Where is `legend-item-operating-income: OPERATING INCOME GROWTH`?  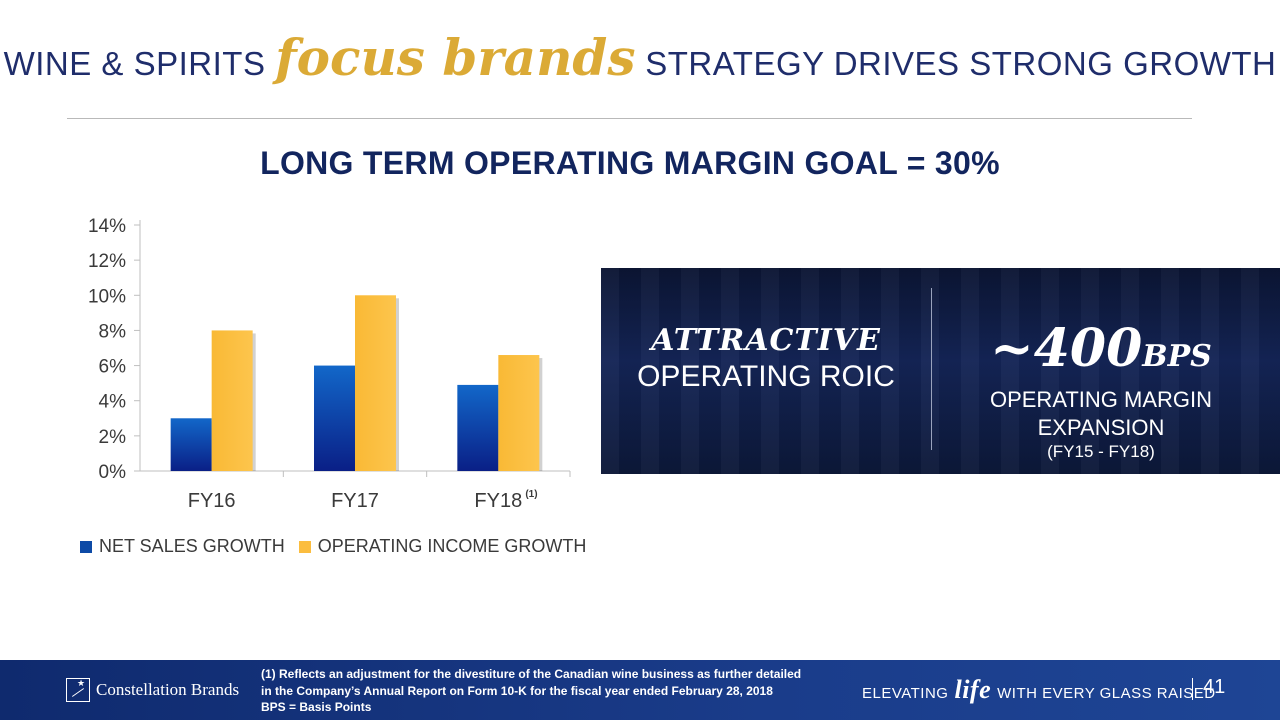
legend-item-operating-income: OPERATING INCOME GROWTH is located at coordinates (442, 546).